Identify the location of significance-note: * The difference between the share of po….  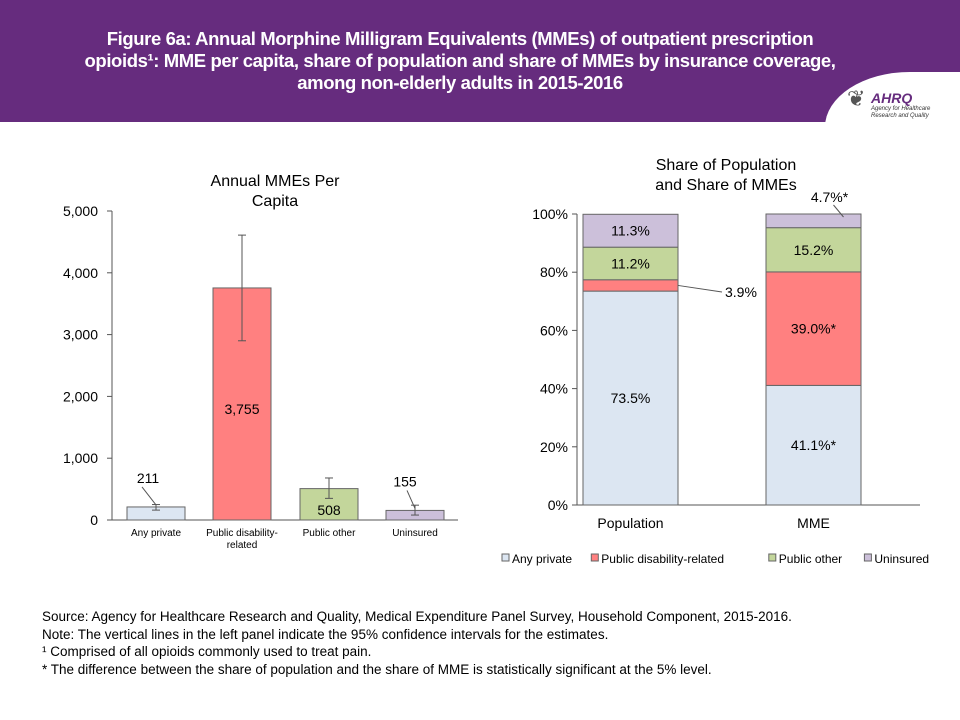
(377, 669).